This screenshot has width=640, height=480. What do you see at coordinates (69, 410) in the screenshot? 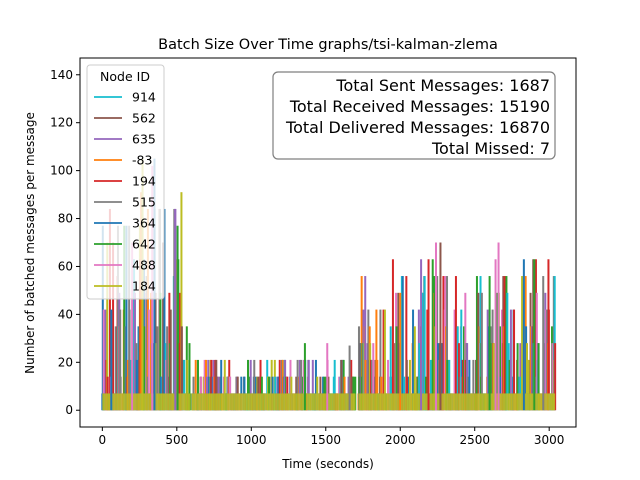
I see `y-tick-label: 0` at bounding box center [69, 410].